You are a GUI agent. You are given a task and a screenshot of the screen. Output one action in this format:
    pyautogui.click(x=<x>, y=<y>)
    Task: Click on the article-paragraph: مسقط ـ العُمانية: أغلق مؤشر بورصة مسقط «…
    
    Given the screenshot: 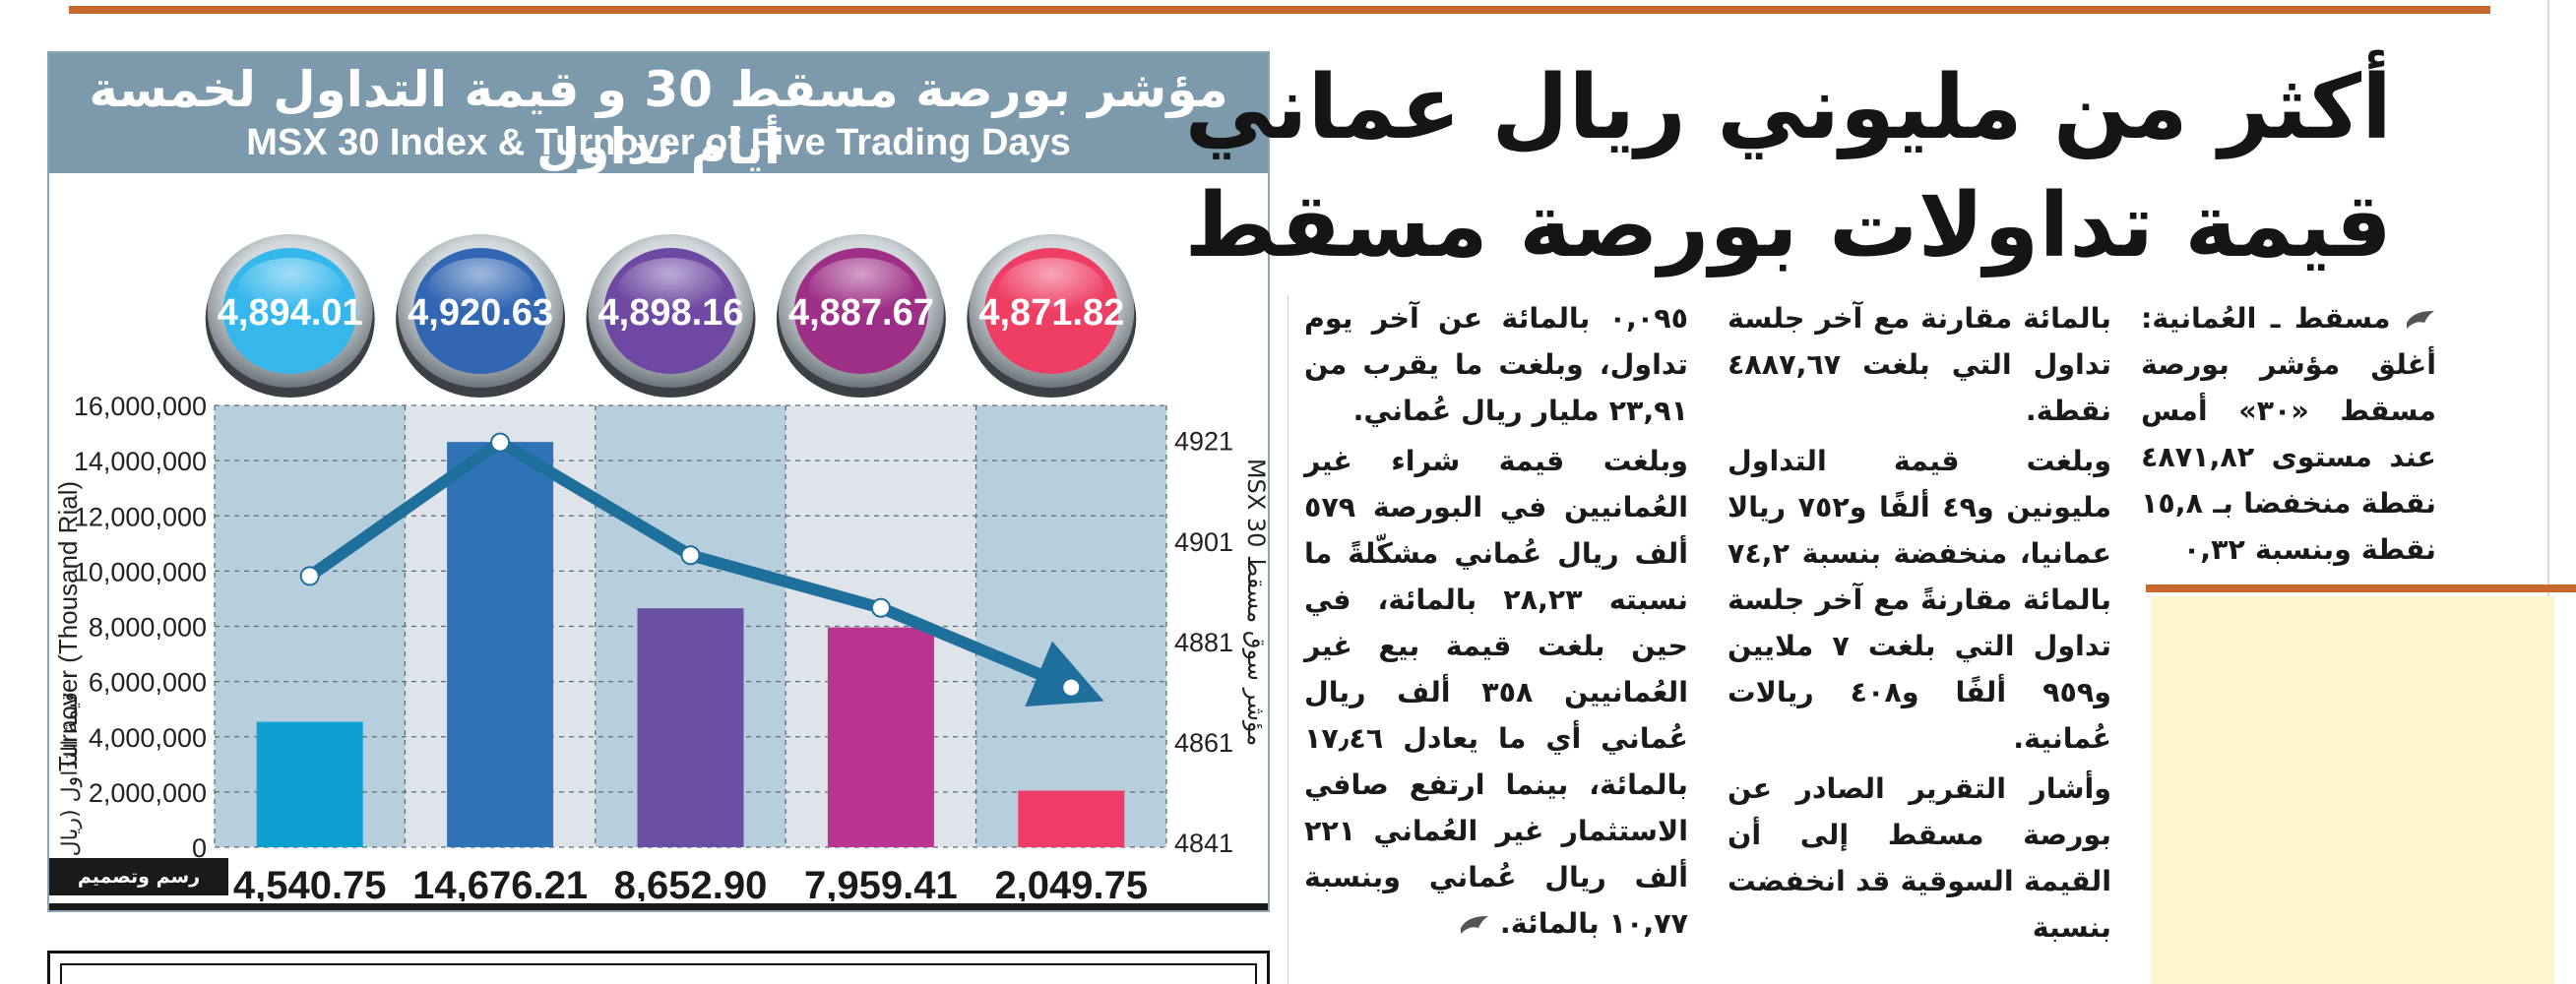 What is the action you would take?
    pyautogui.click(x=2288, y=434)
    